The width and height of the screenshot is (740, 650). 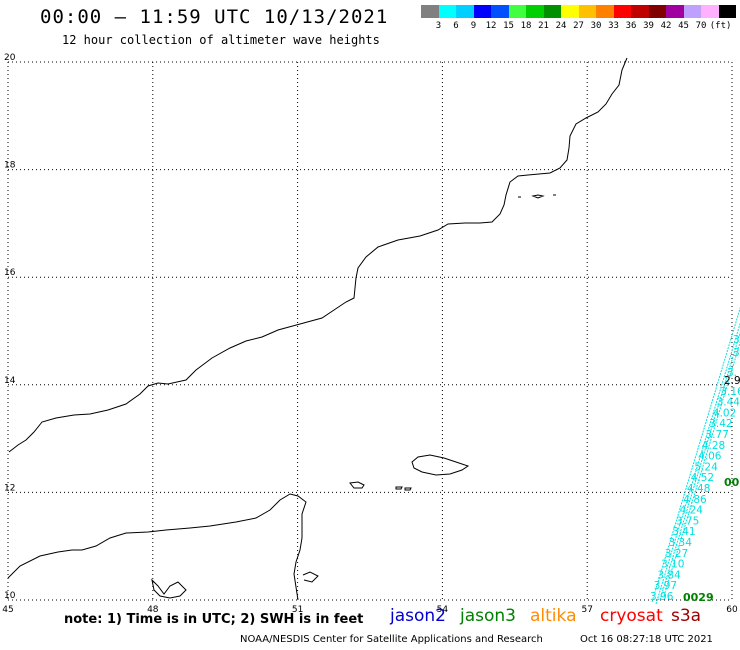 I want to click on track-value-label: 4.24, so click(x=692, y=511).